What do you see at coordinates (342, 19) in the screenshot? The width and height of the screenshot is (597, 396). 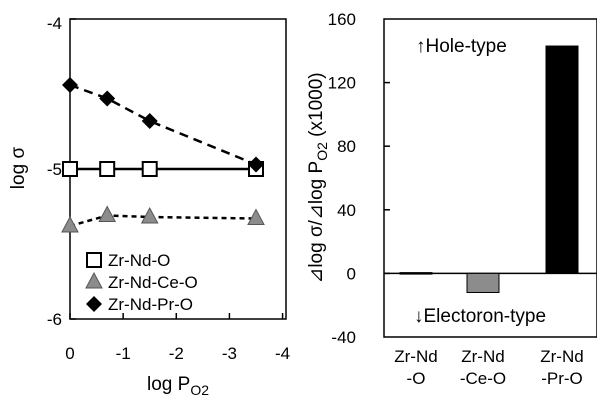 I see `right-y-tick-label: 160` at bounding box center [342, 19].